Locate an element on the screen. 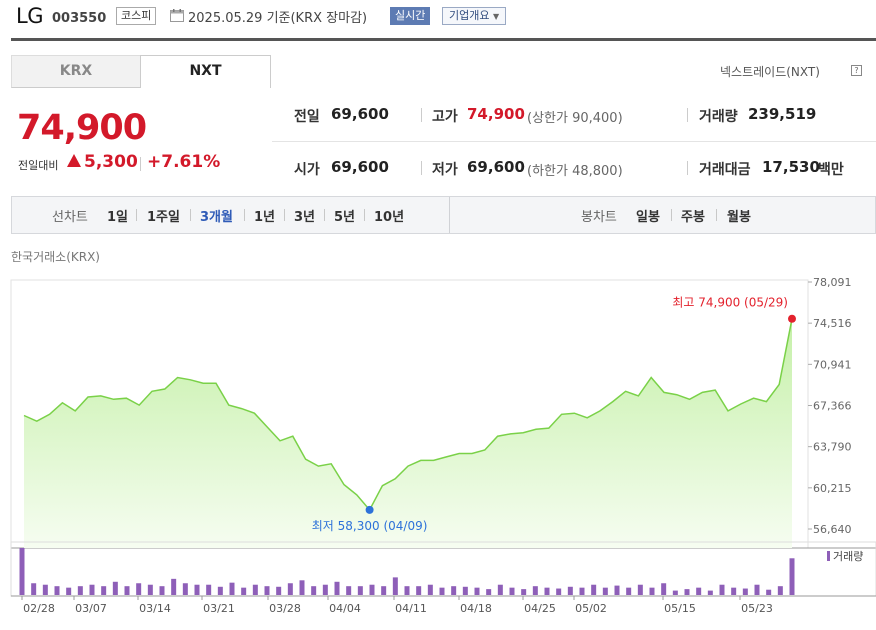 The image size is (876, 630). nextrade-link: 넥스트레이드(NXT) is located at coordinates (770, 72).